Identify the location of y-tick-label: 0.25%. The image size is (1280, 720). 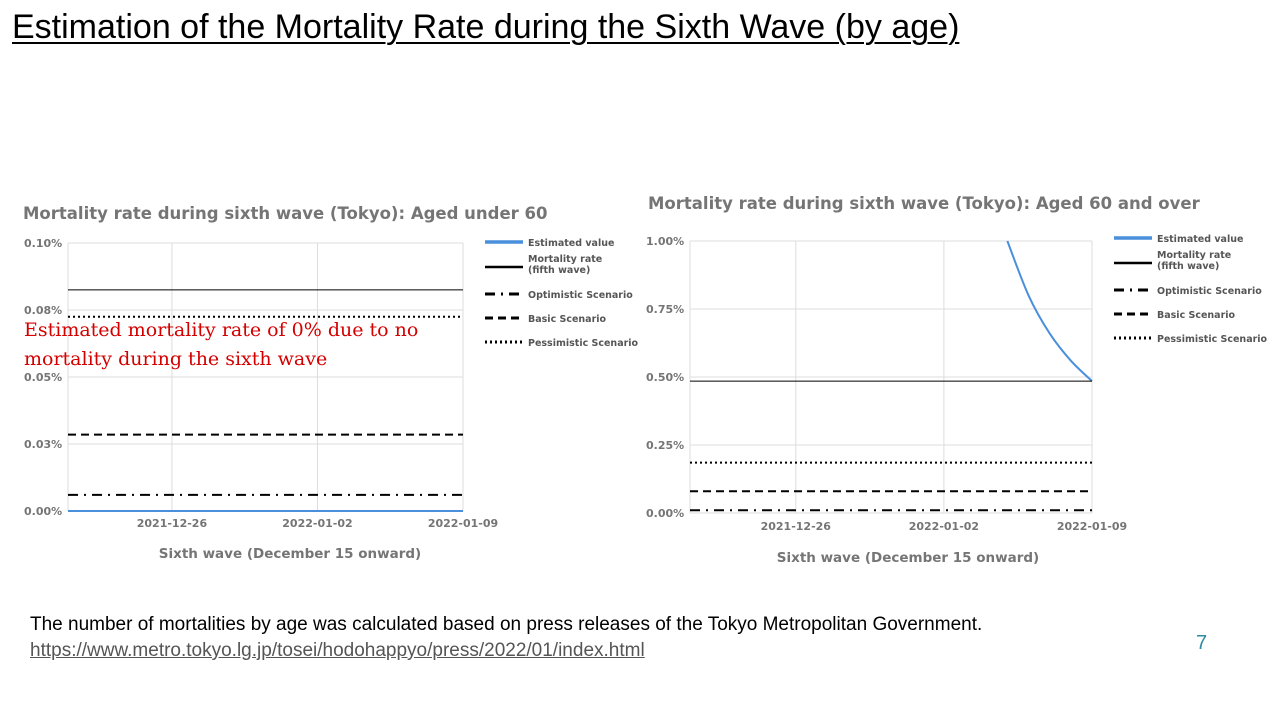
(665, 445).